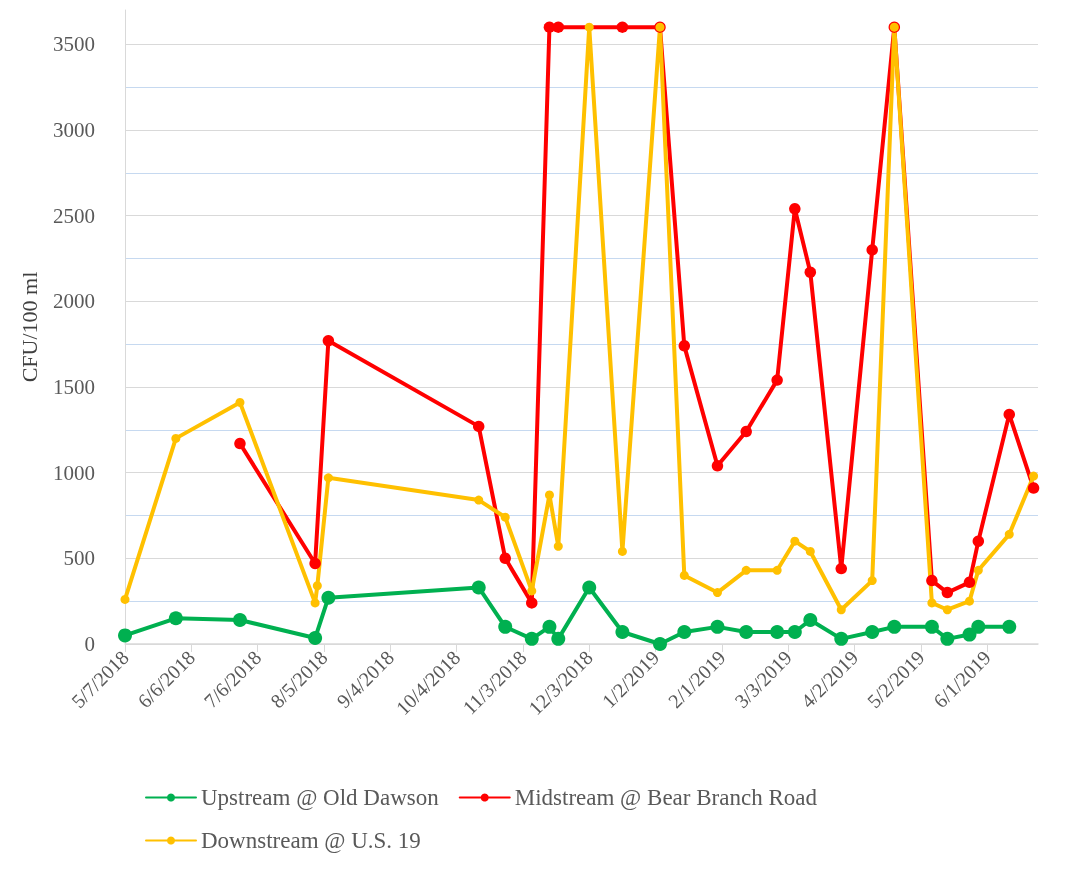  I want to click on y-tick-label: 500, so click(79, 558).